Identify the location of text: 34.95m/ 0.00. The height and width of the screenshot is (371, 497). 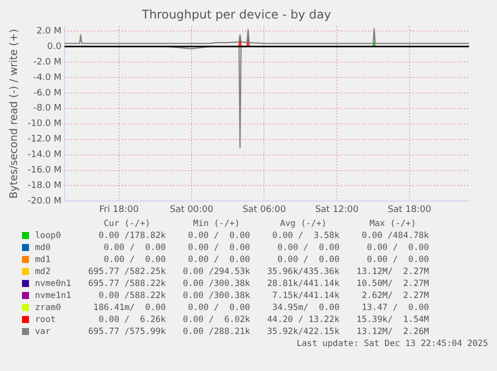
(306, 308).